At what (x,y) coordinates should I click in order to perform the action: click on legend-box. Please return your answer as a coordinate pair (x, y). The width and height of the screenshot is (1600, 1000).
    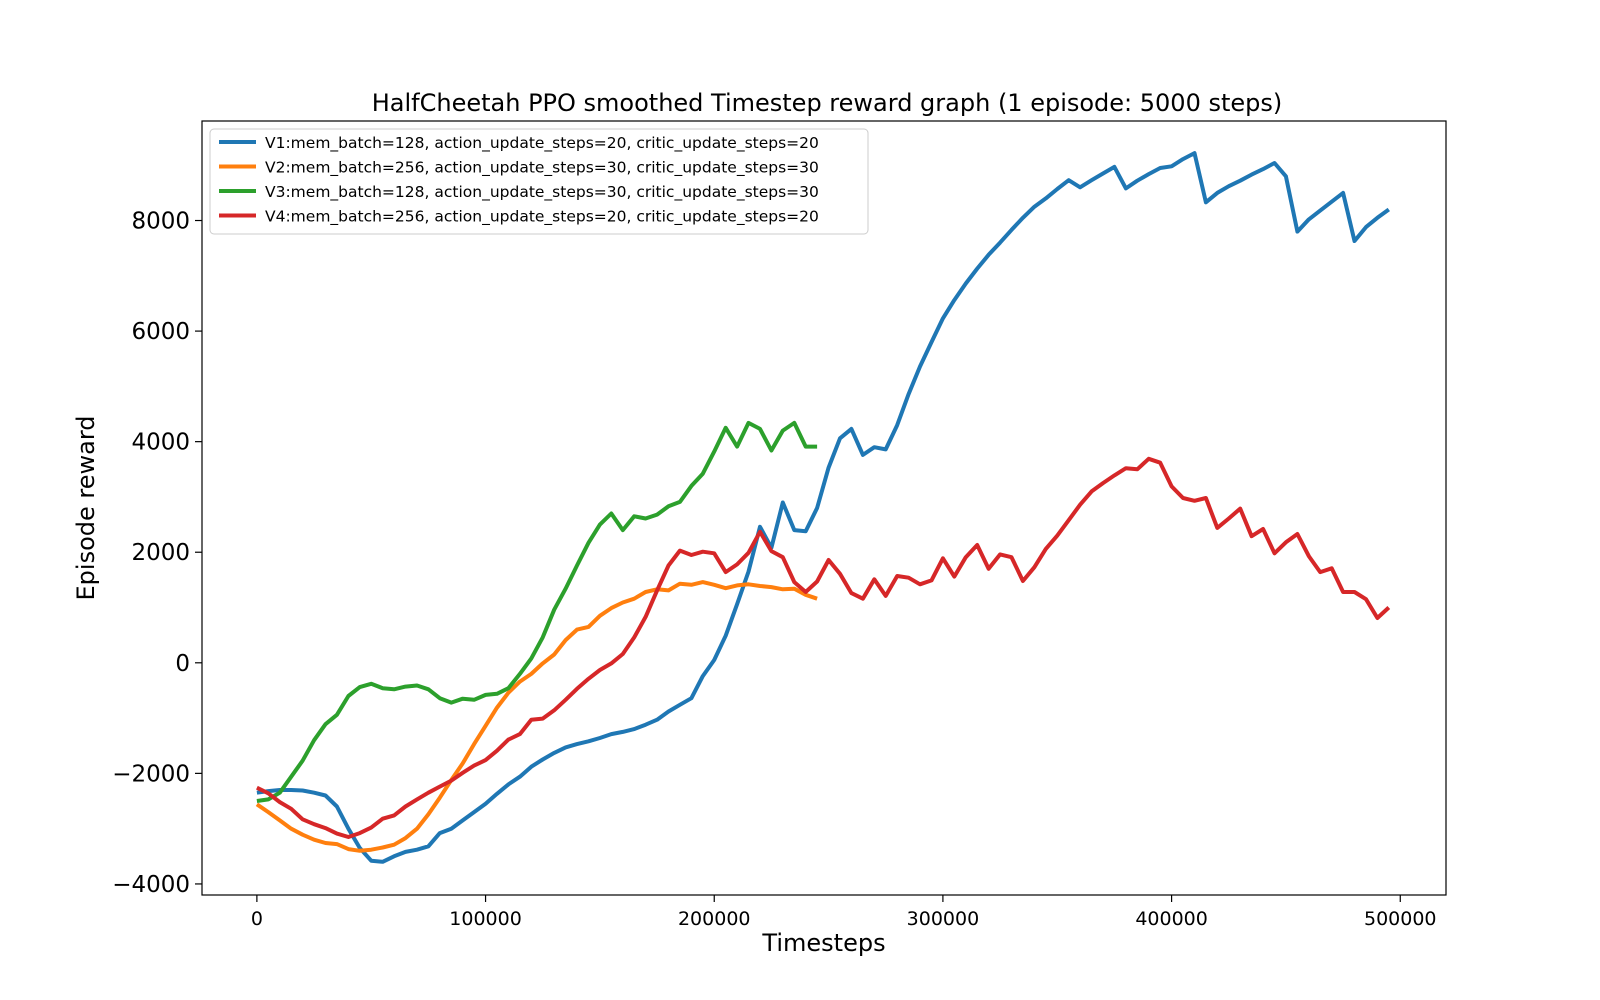
    Looking at the image, I should click on (539, 181).